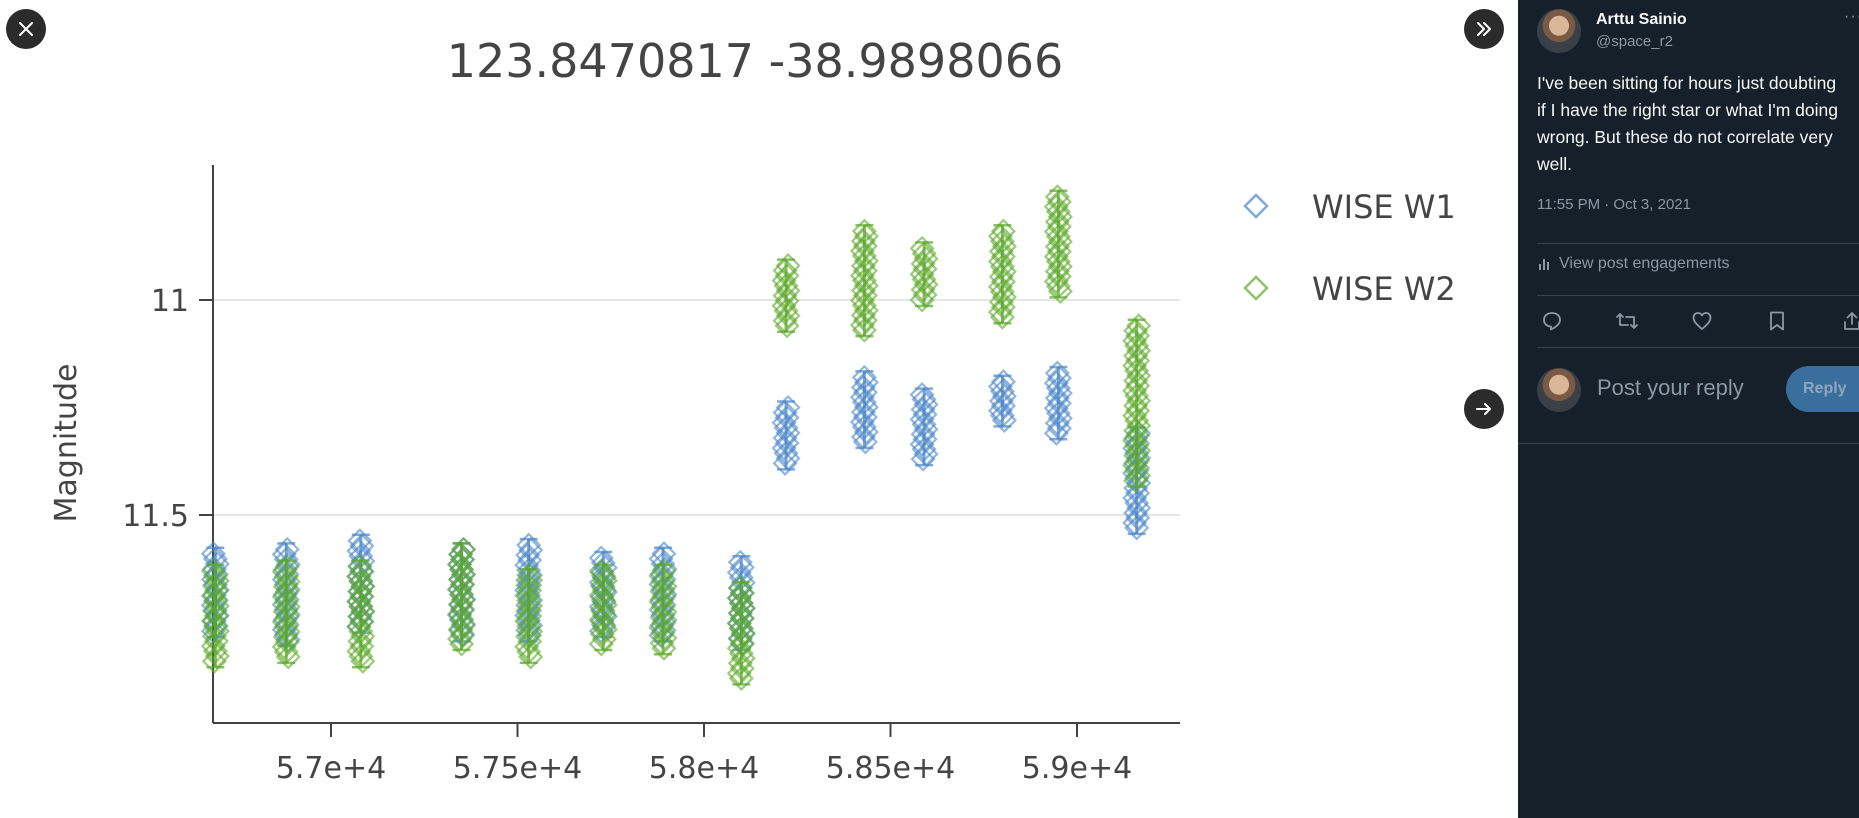  Describe the element at coordinates (1627, 321) in the screenshot. I see `retweet-icon` at that location.